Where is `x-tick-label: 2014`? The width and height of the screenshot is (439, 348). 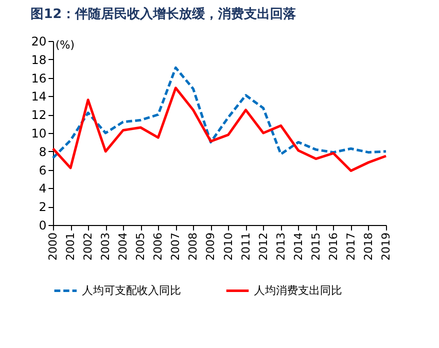
x-tick-label: 2014 is located at coordinates (298, 246).